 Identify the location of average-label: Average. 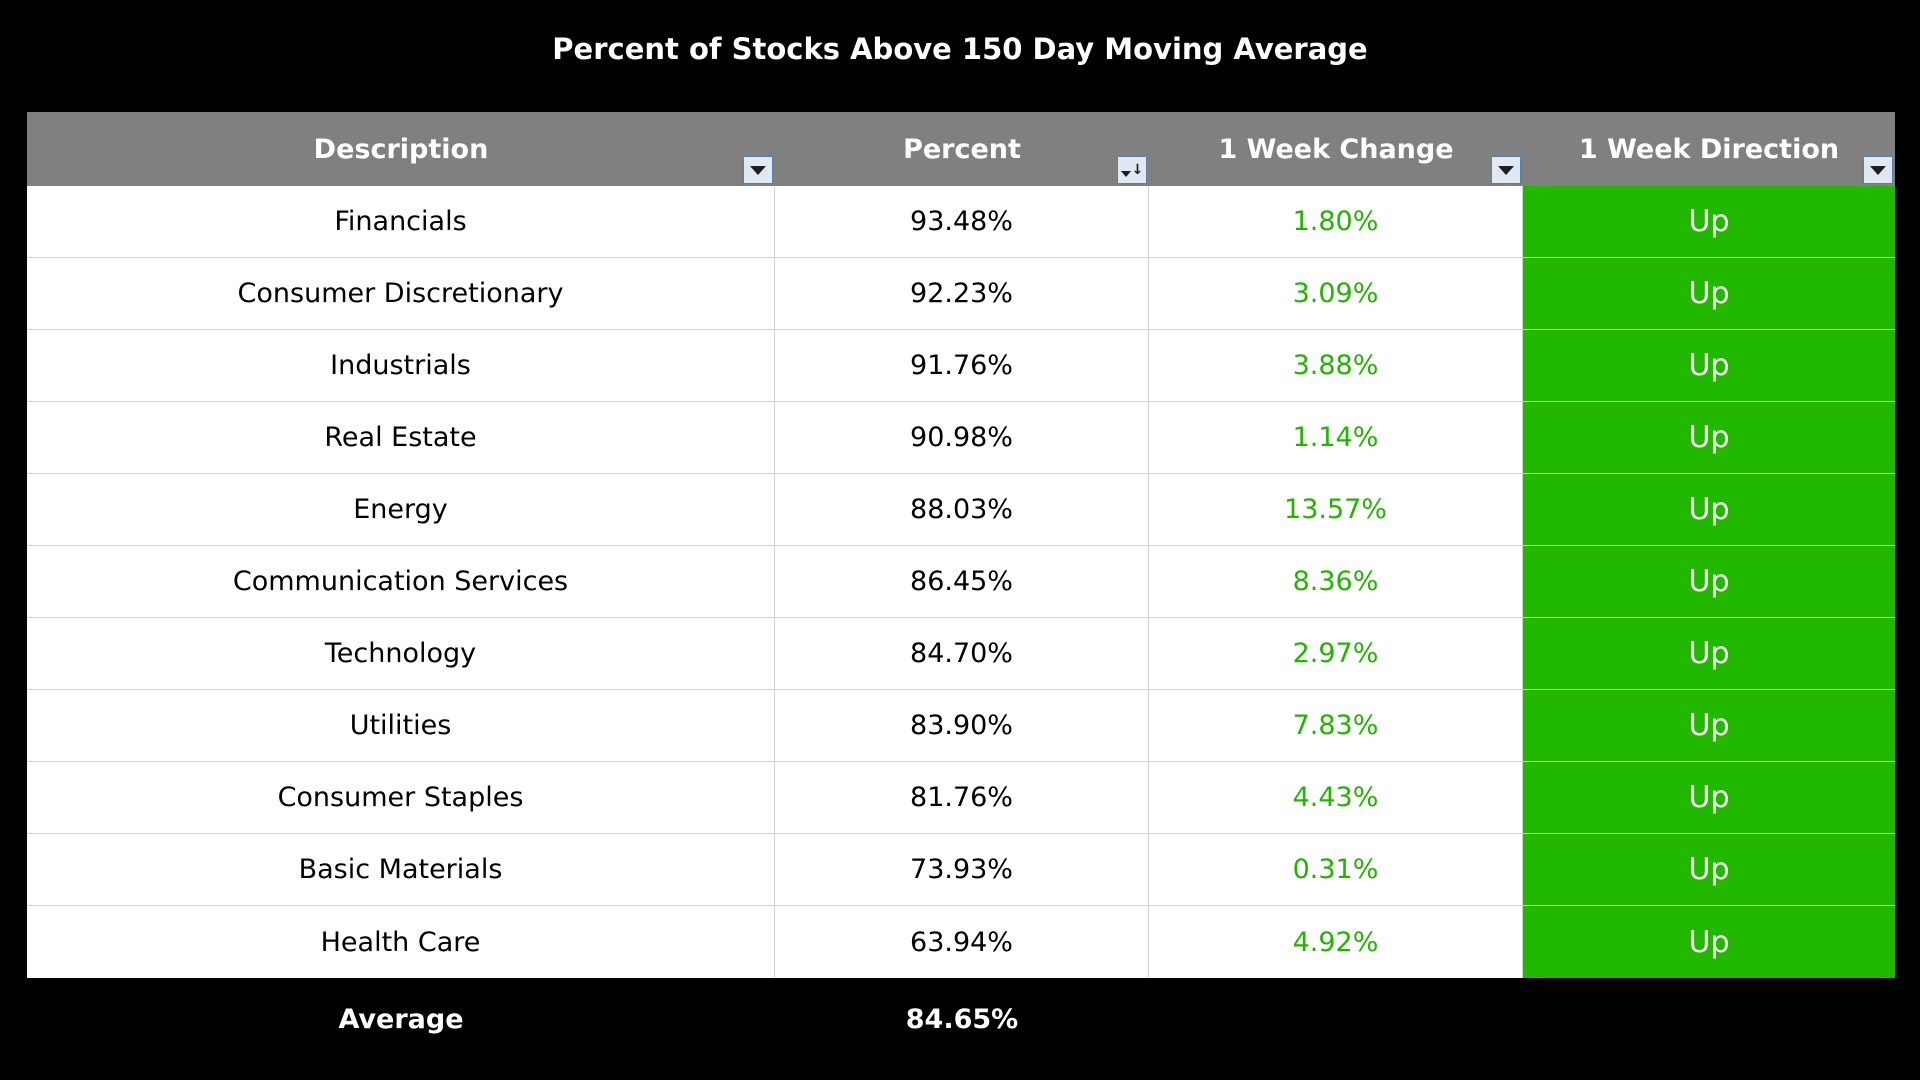
(401, 1019).